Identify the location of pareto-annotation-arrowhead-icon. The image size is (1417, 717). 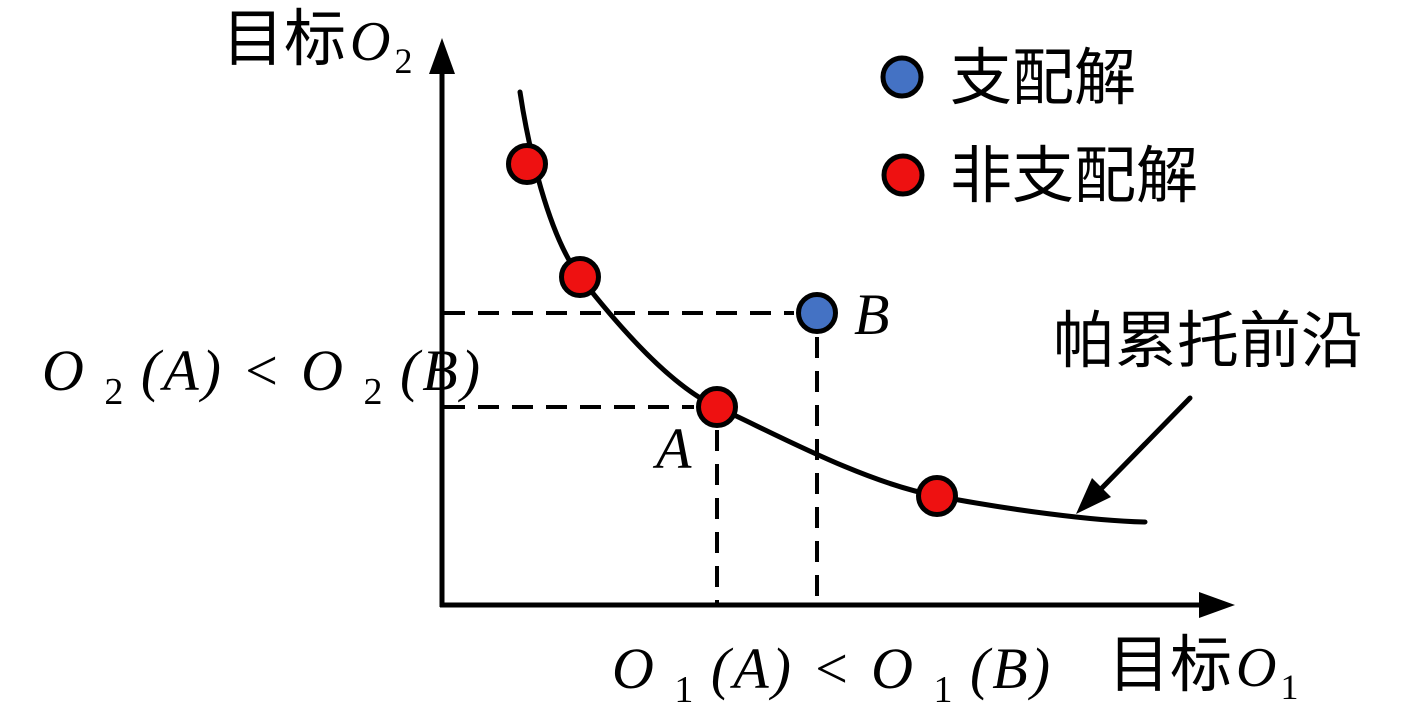
(1093, 496).